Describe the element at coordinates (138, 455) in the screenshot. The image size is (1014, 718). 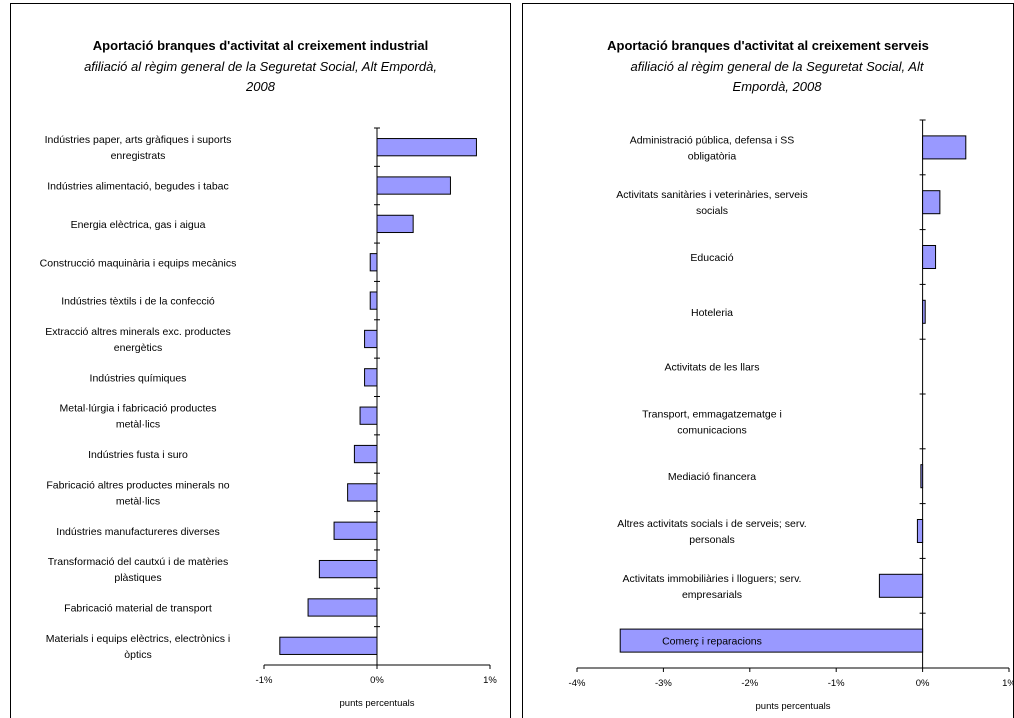
I see `category-label: Indústries fusta i suro` at that location.